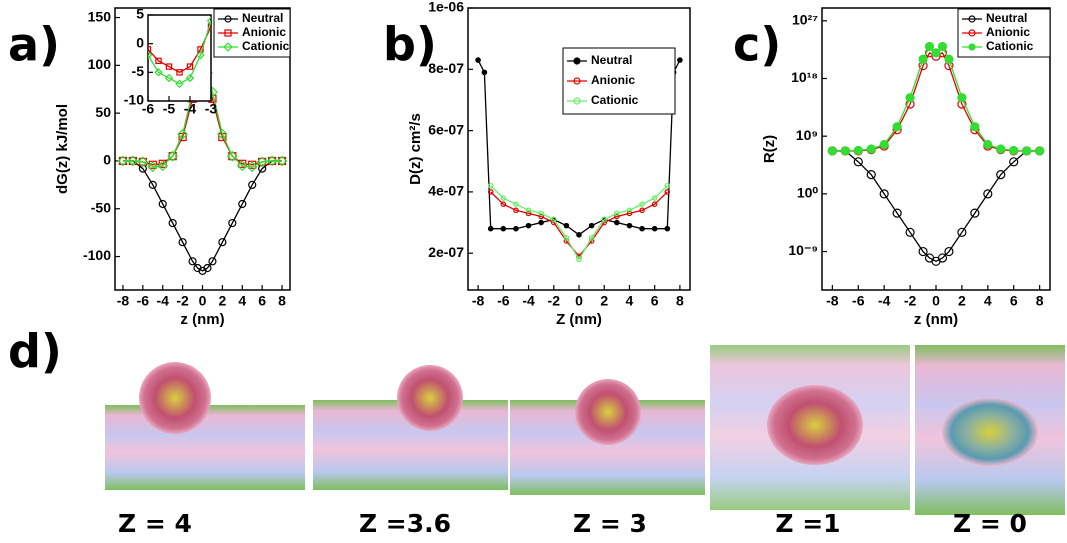 The height and width of the screenshot is (543, 1067). What do you see at coordinates (140, 14) in the screenshot?
I see `y-tick-label: 5` at bounding box center [140, 14].